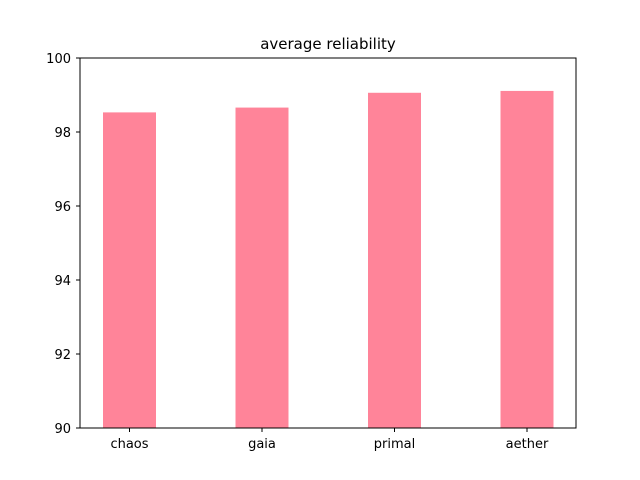 This screenshot has height=480, width=640. What do you see at coordinates (262, 444) in the screenshot?
I see `x-tick-label: gaia` at bounding box center [262, 444].